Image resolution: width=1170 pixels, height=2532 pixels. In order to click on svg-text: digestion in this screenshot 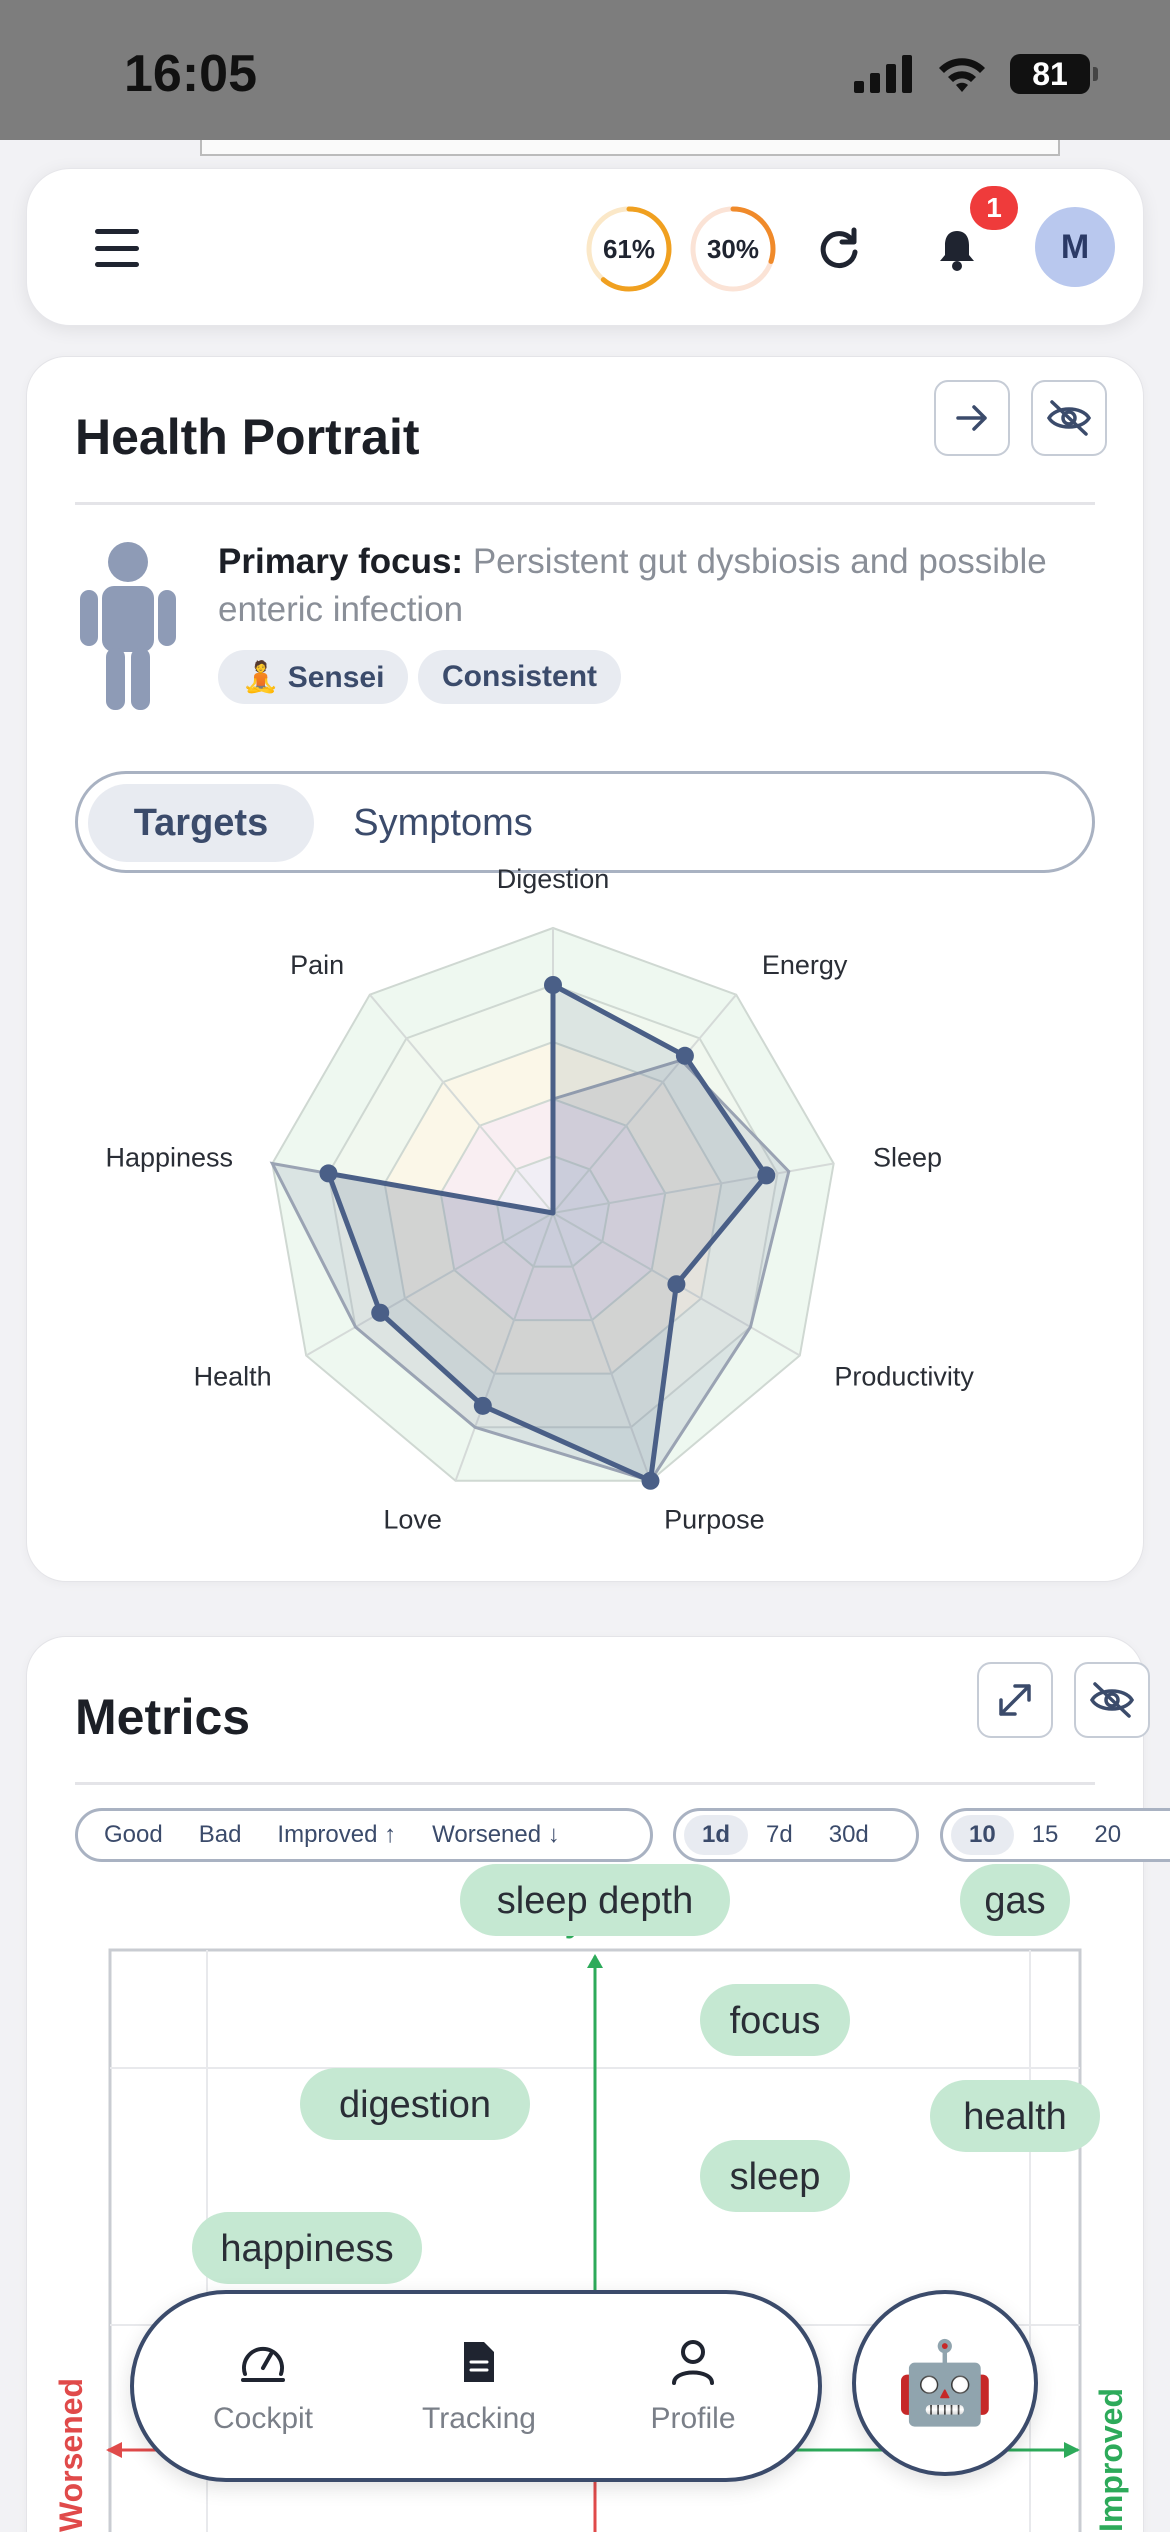, I will do `click(415, 2105)`.